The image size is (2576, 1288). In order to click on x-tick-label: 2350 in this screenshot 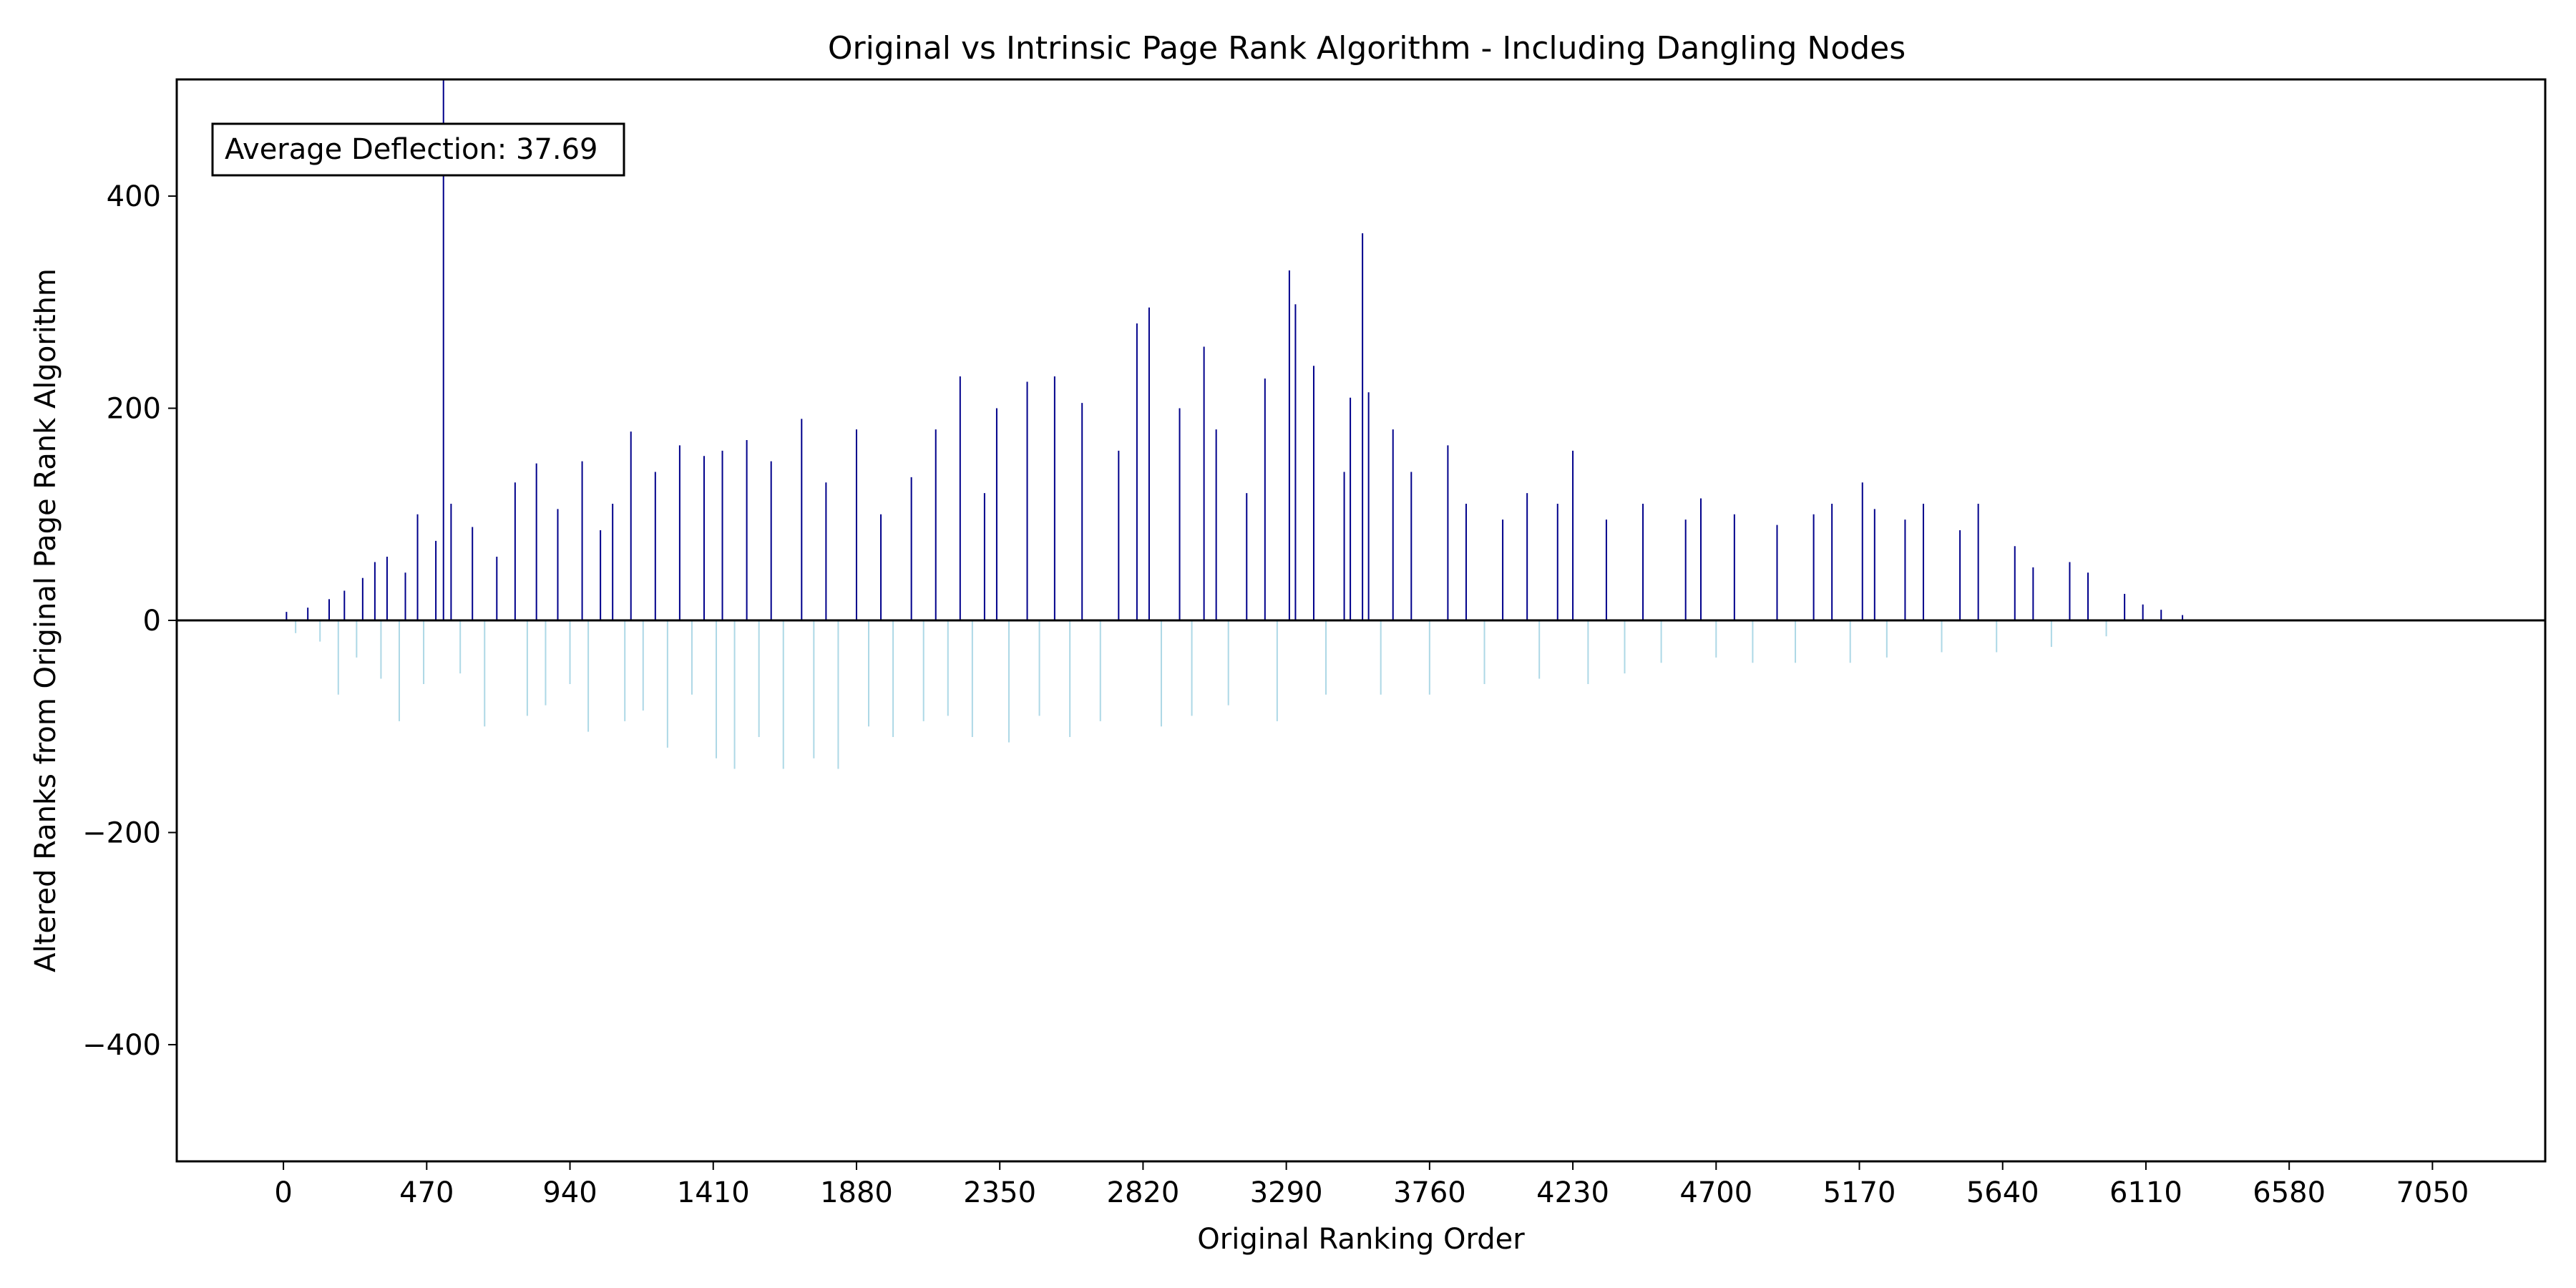, I will do `click(999, 1192)`.